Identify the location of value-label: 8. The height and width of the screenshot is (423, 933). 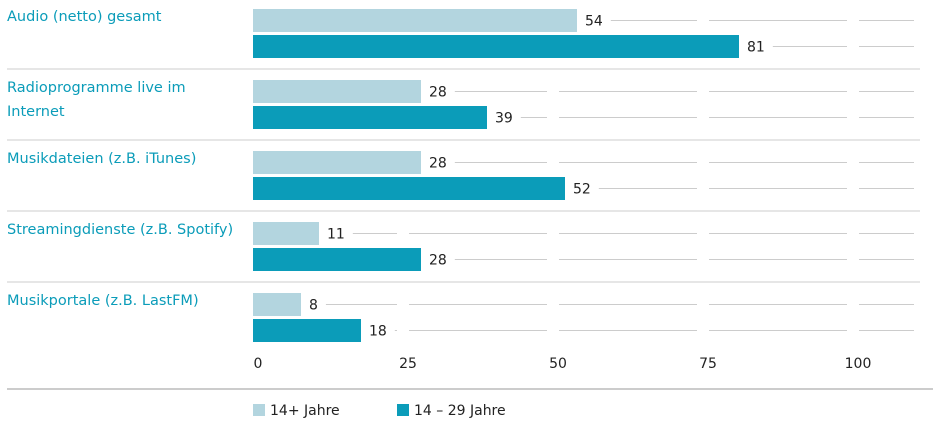
(313, 306).